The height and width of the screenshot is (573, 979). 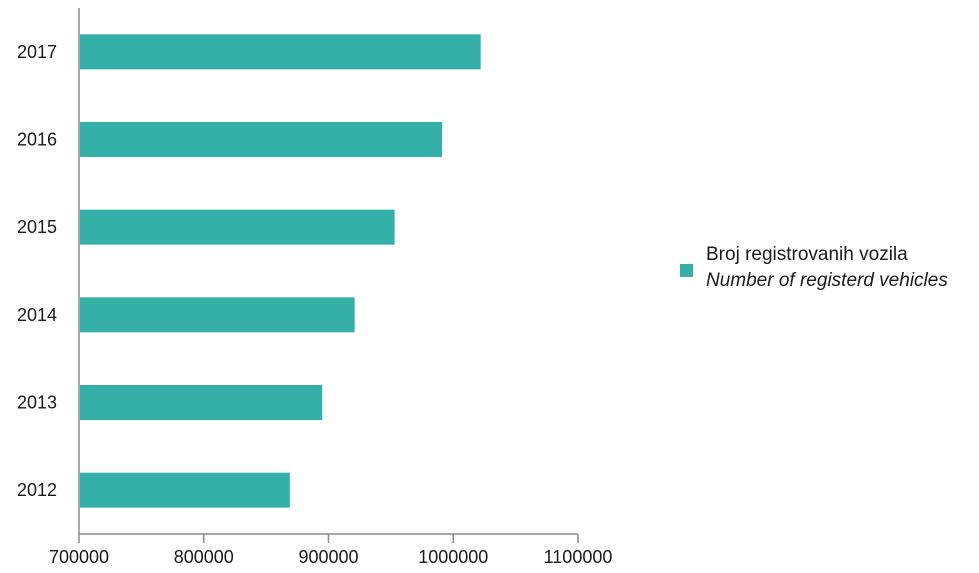 I want to click on legend-label: Broj registrovanih vozila, so click(x=807, y=254).